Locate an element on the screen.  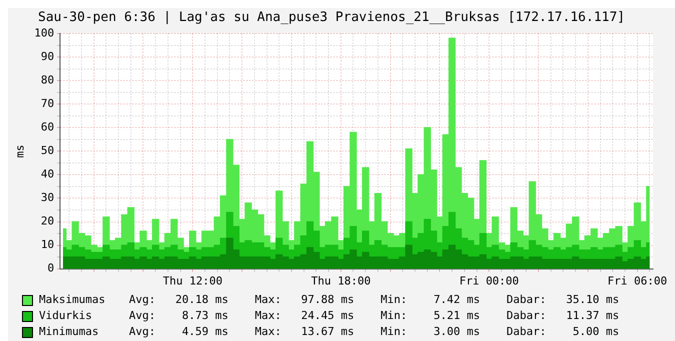
y-tick-label: 60 is located at coordinates (47, 127).